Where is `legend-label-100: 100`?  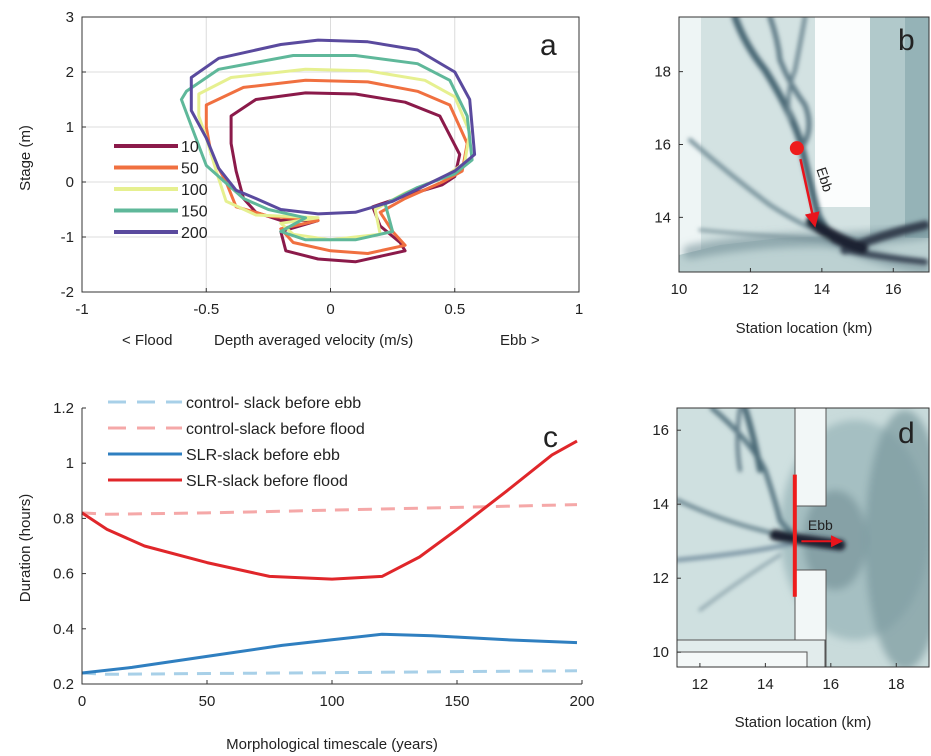
legend-label-100: 100 is located at coordinates (194, 190).